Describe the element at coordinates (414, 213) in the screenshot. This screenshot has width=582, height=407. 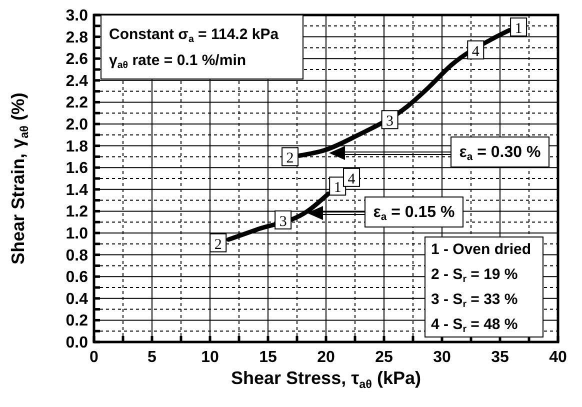
I see `annotation: ε$_{a}$ = 0.15 %` at that location.